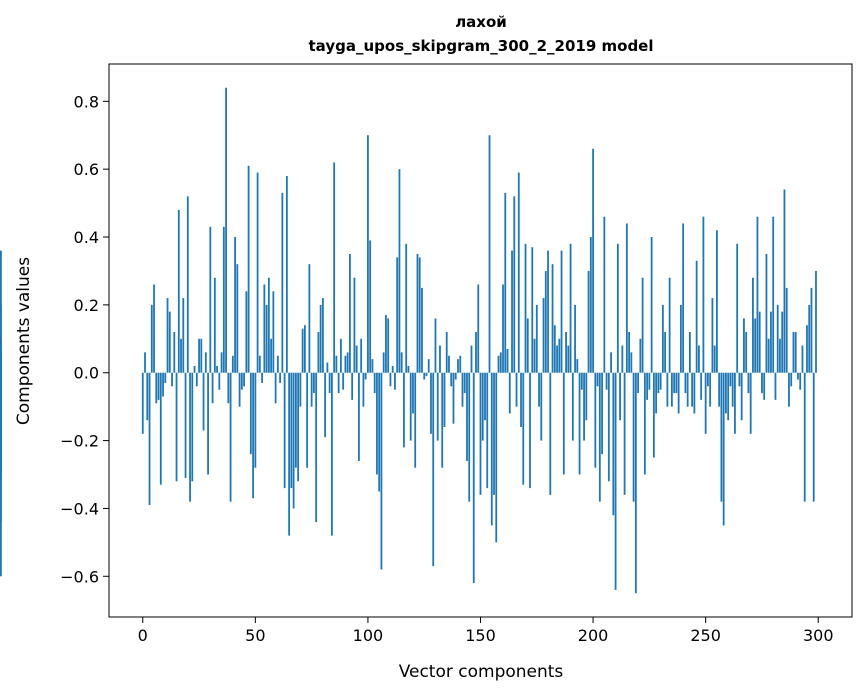 The image size is (867, 696). I want to click on y-tick-label-0: −0.6, so click(79, 576).